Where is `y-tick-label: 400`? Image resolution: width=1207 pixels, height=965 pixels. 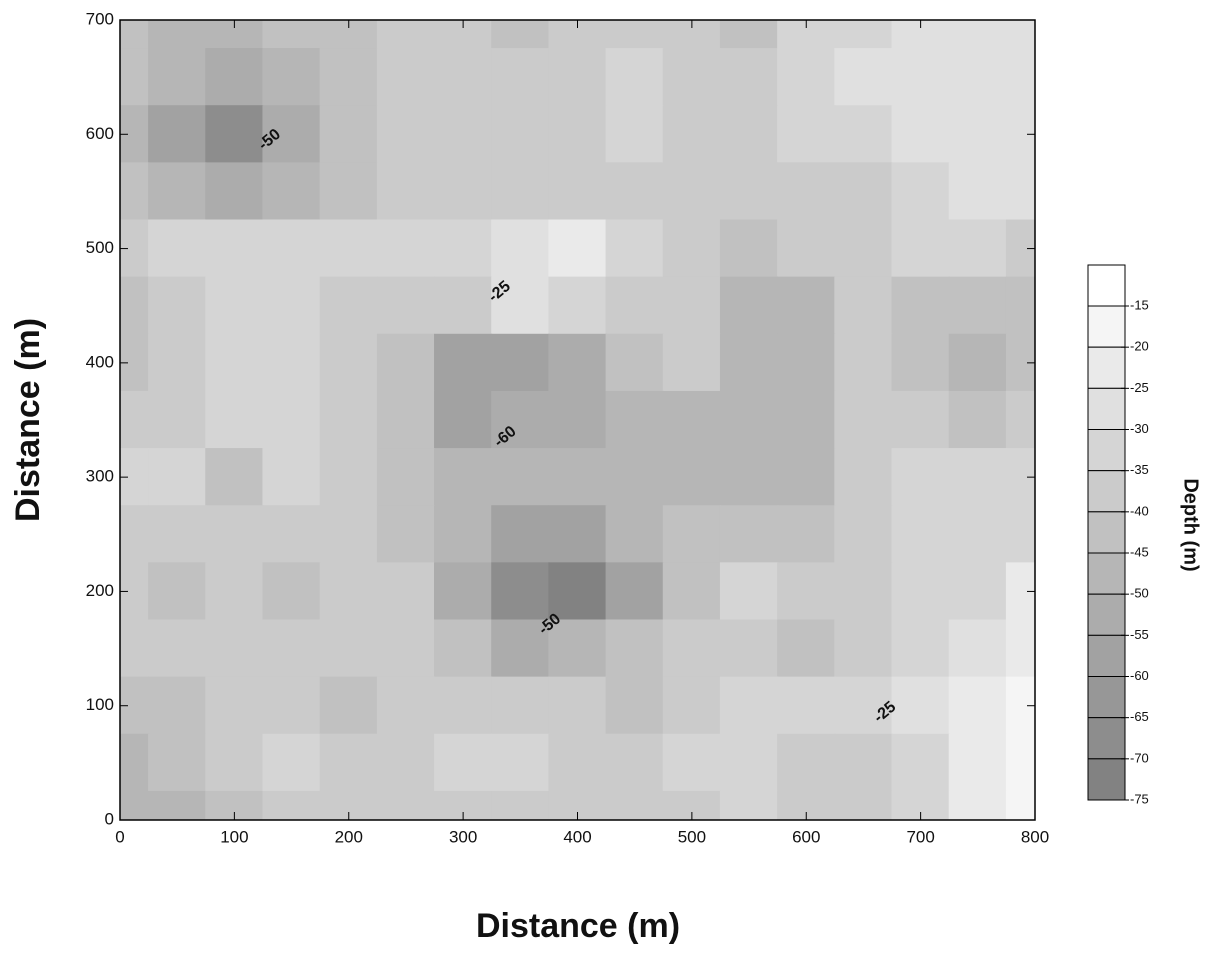 y-tick-label: 400 is located at coordinates (100, 361).